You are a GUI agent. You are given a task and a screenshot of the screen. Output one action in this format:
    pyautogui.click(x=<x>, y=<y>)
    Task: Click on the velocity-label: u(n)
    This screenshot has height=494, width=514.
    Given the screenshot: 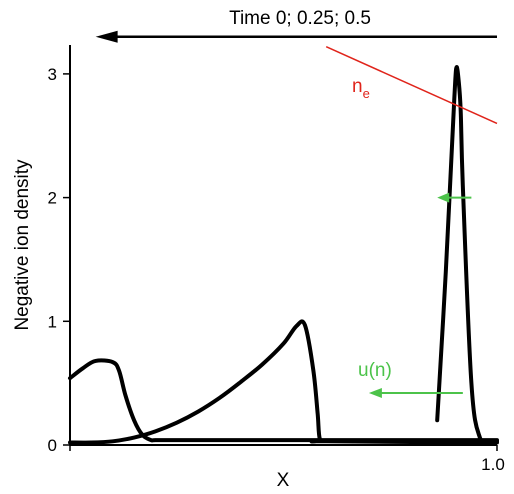 What is the action you would take?
    pyautogui.click(x=375, y=370)
    